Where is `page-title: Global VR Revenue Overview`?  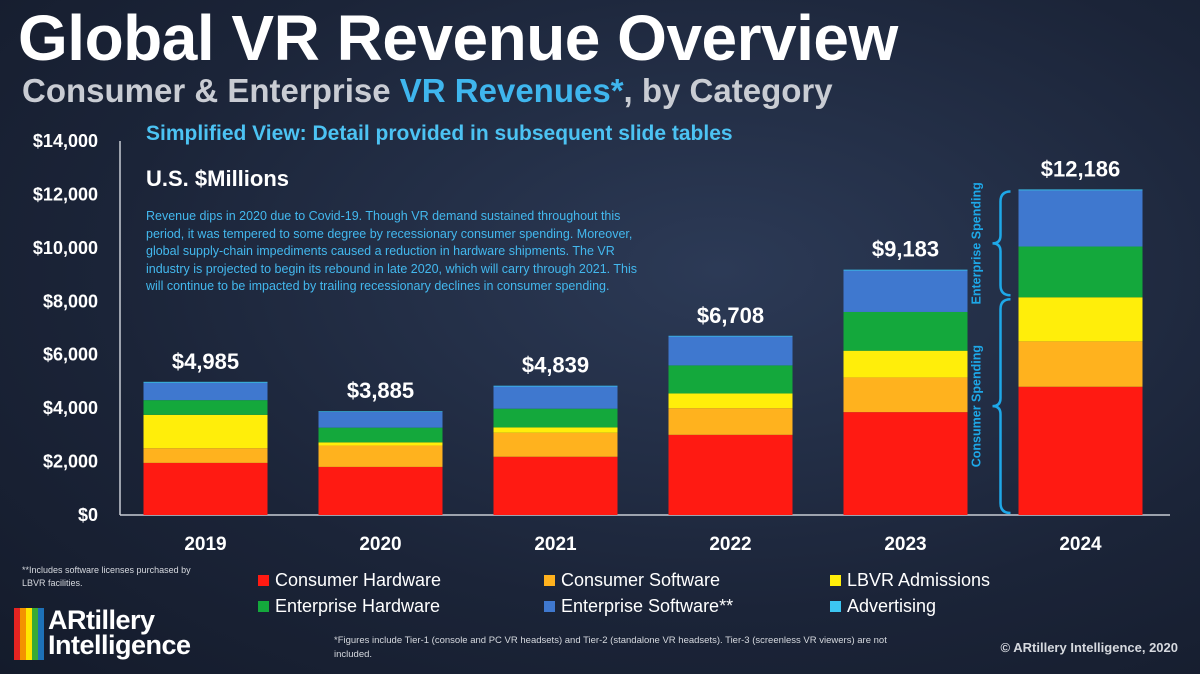
page-title: Global VR Revenue Overview is located at coordinates (458, 38).